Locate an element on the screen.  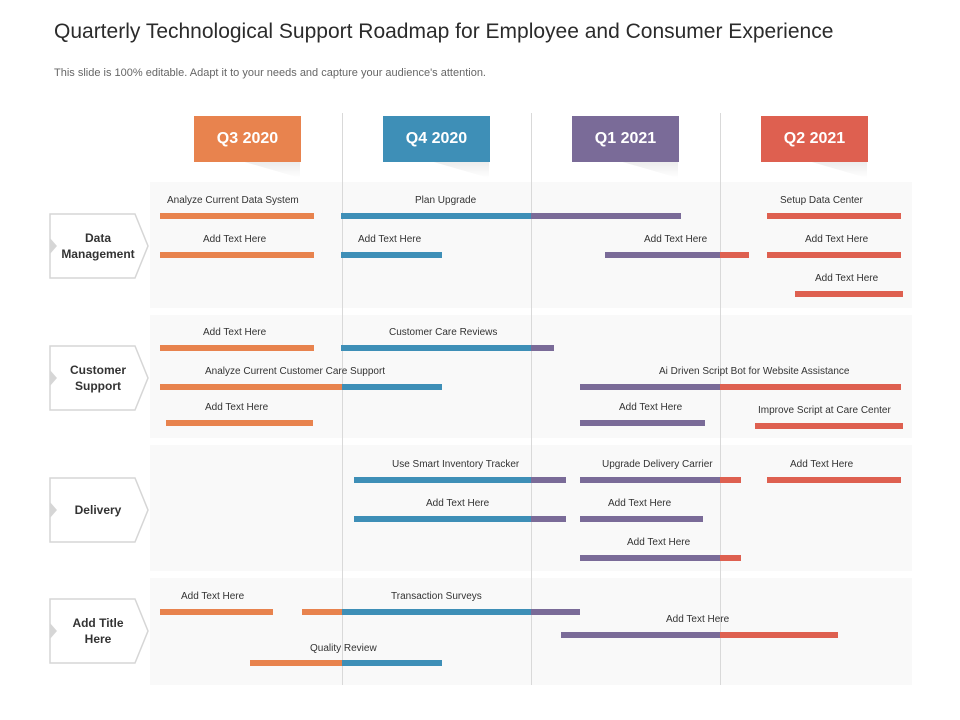
quarter-label: Q1 2021 is located at coordinates (625, 139).